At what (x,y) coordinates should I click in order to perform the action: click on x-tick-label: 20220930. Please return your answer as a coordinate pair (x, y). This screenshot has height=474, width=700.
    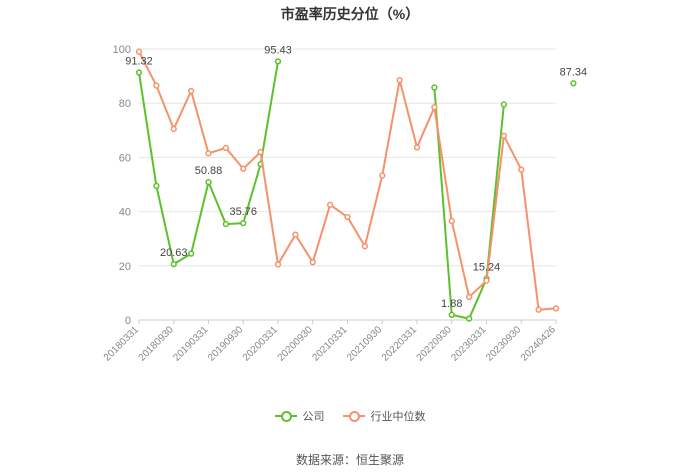
    Looking at the image, I should click on (435, 344).